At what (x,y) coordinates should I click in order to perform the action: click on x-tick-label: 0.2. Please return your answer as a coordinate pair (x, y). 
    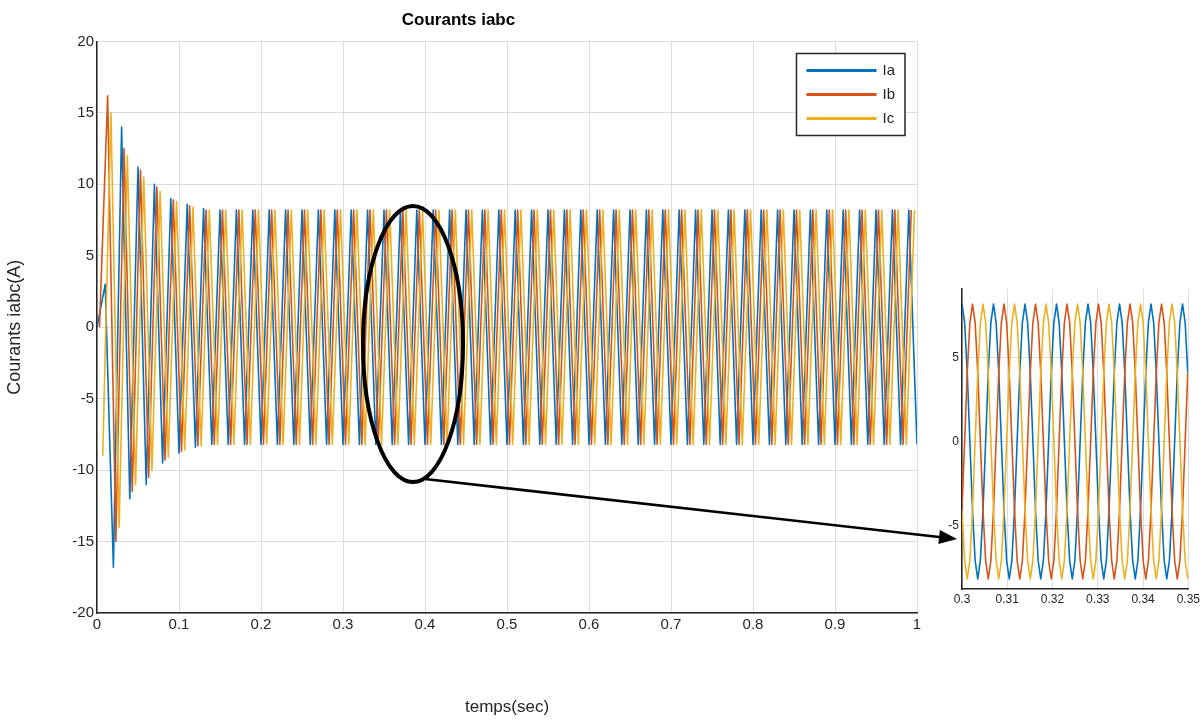
    Looking at the image, I should click on (261, 624).